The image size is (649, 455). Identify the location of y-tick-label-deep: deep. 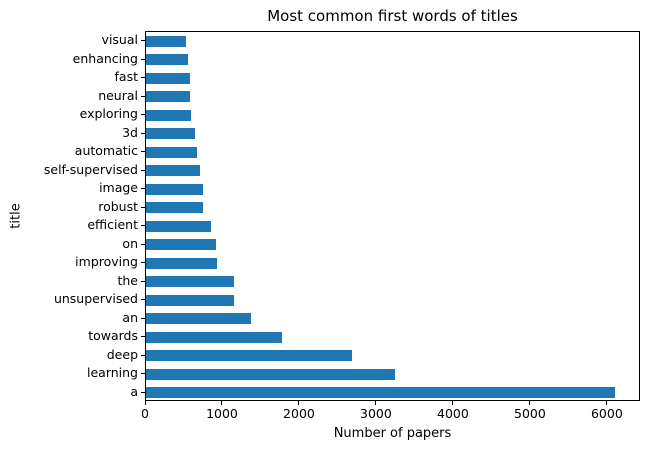
(122, 354).